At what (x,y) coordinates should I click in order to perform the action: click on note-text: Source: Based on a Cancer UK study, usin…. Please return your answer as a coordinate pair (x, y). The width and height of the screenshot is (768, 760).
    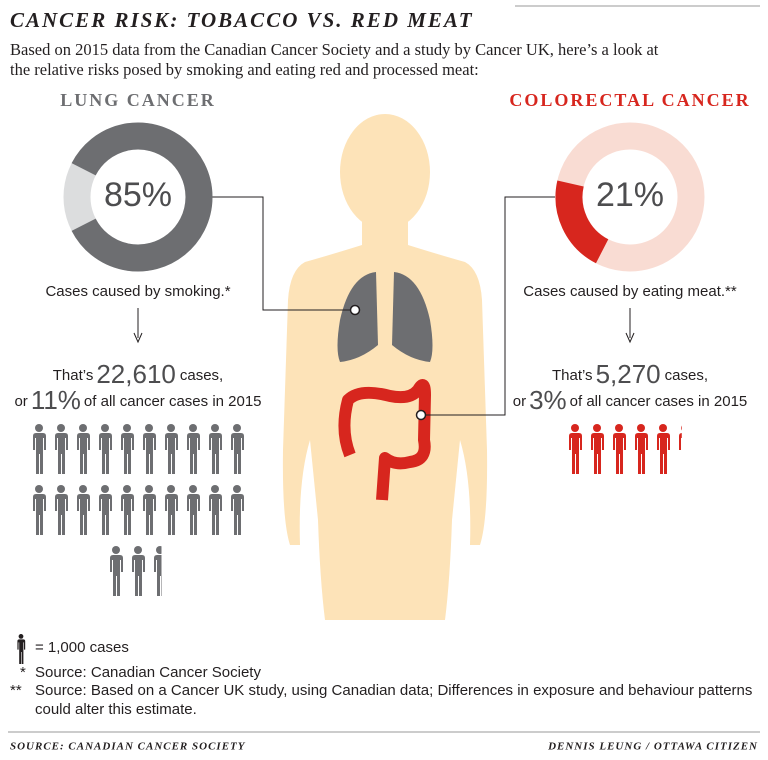
    Looking at the image, I should click on (393, 690).